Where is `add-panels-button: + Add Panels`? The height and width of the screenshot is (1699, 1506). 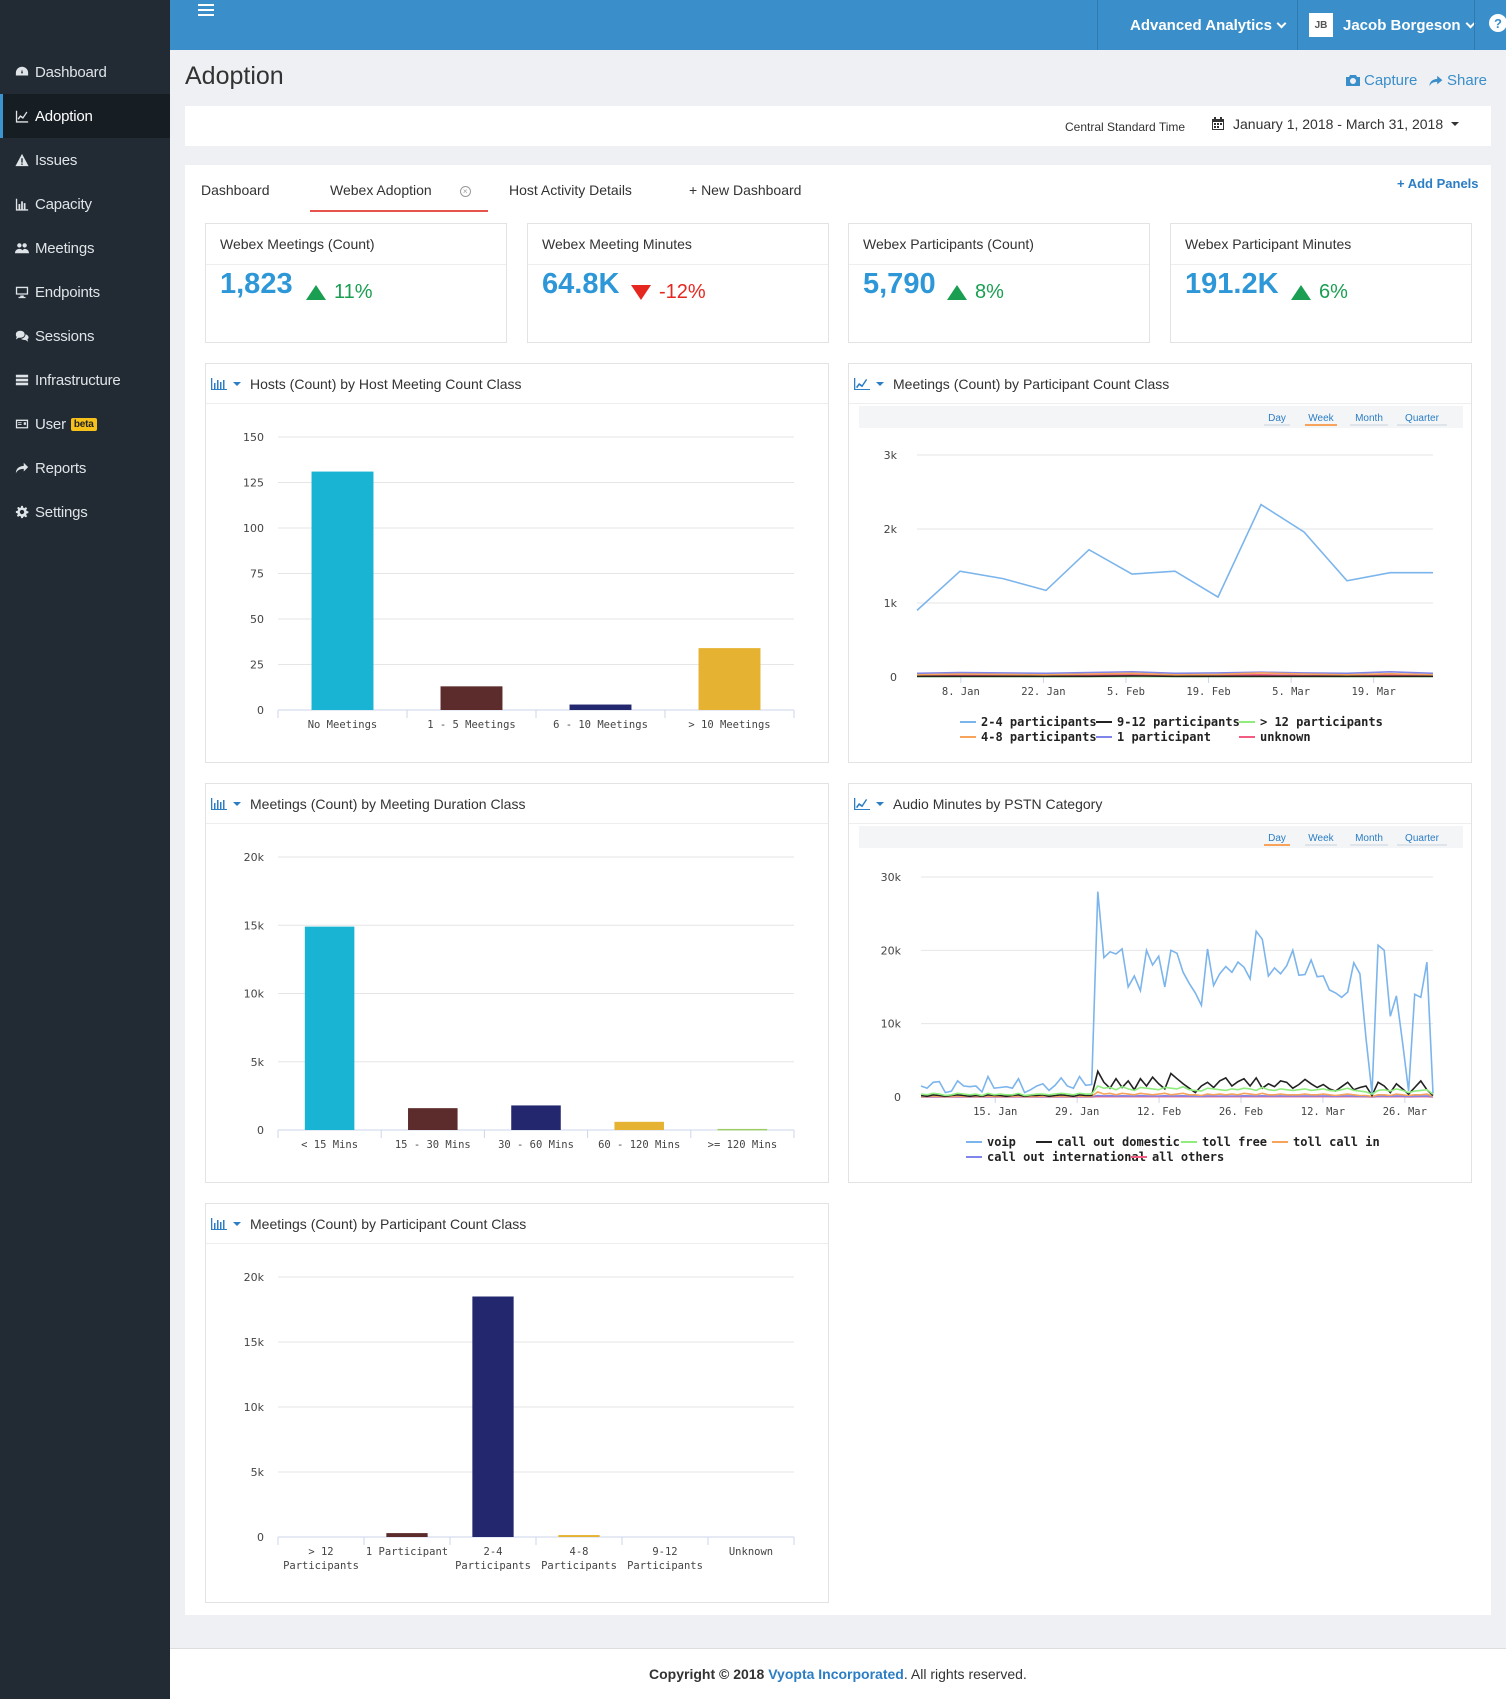 add-panels-button: + Add Panels is located at coordinates (1438, 183).